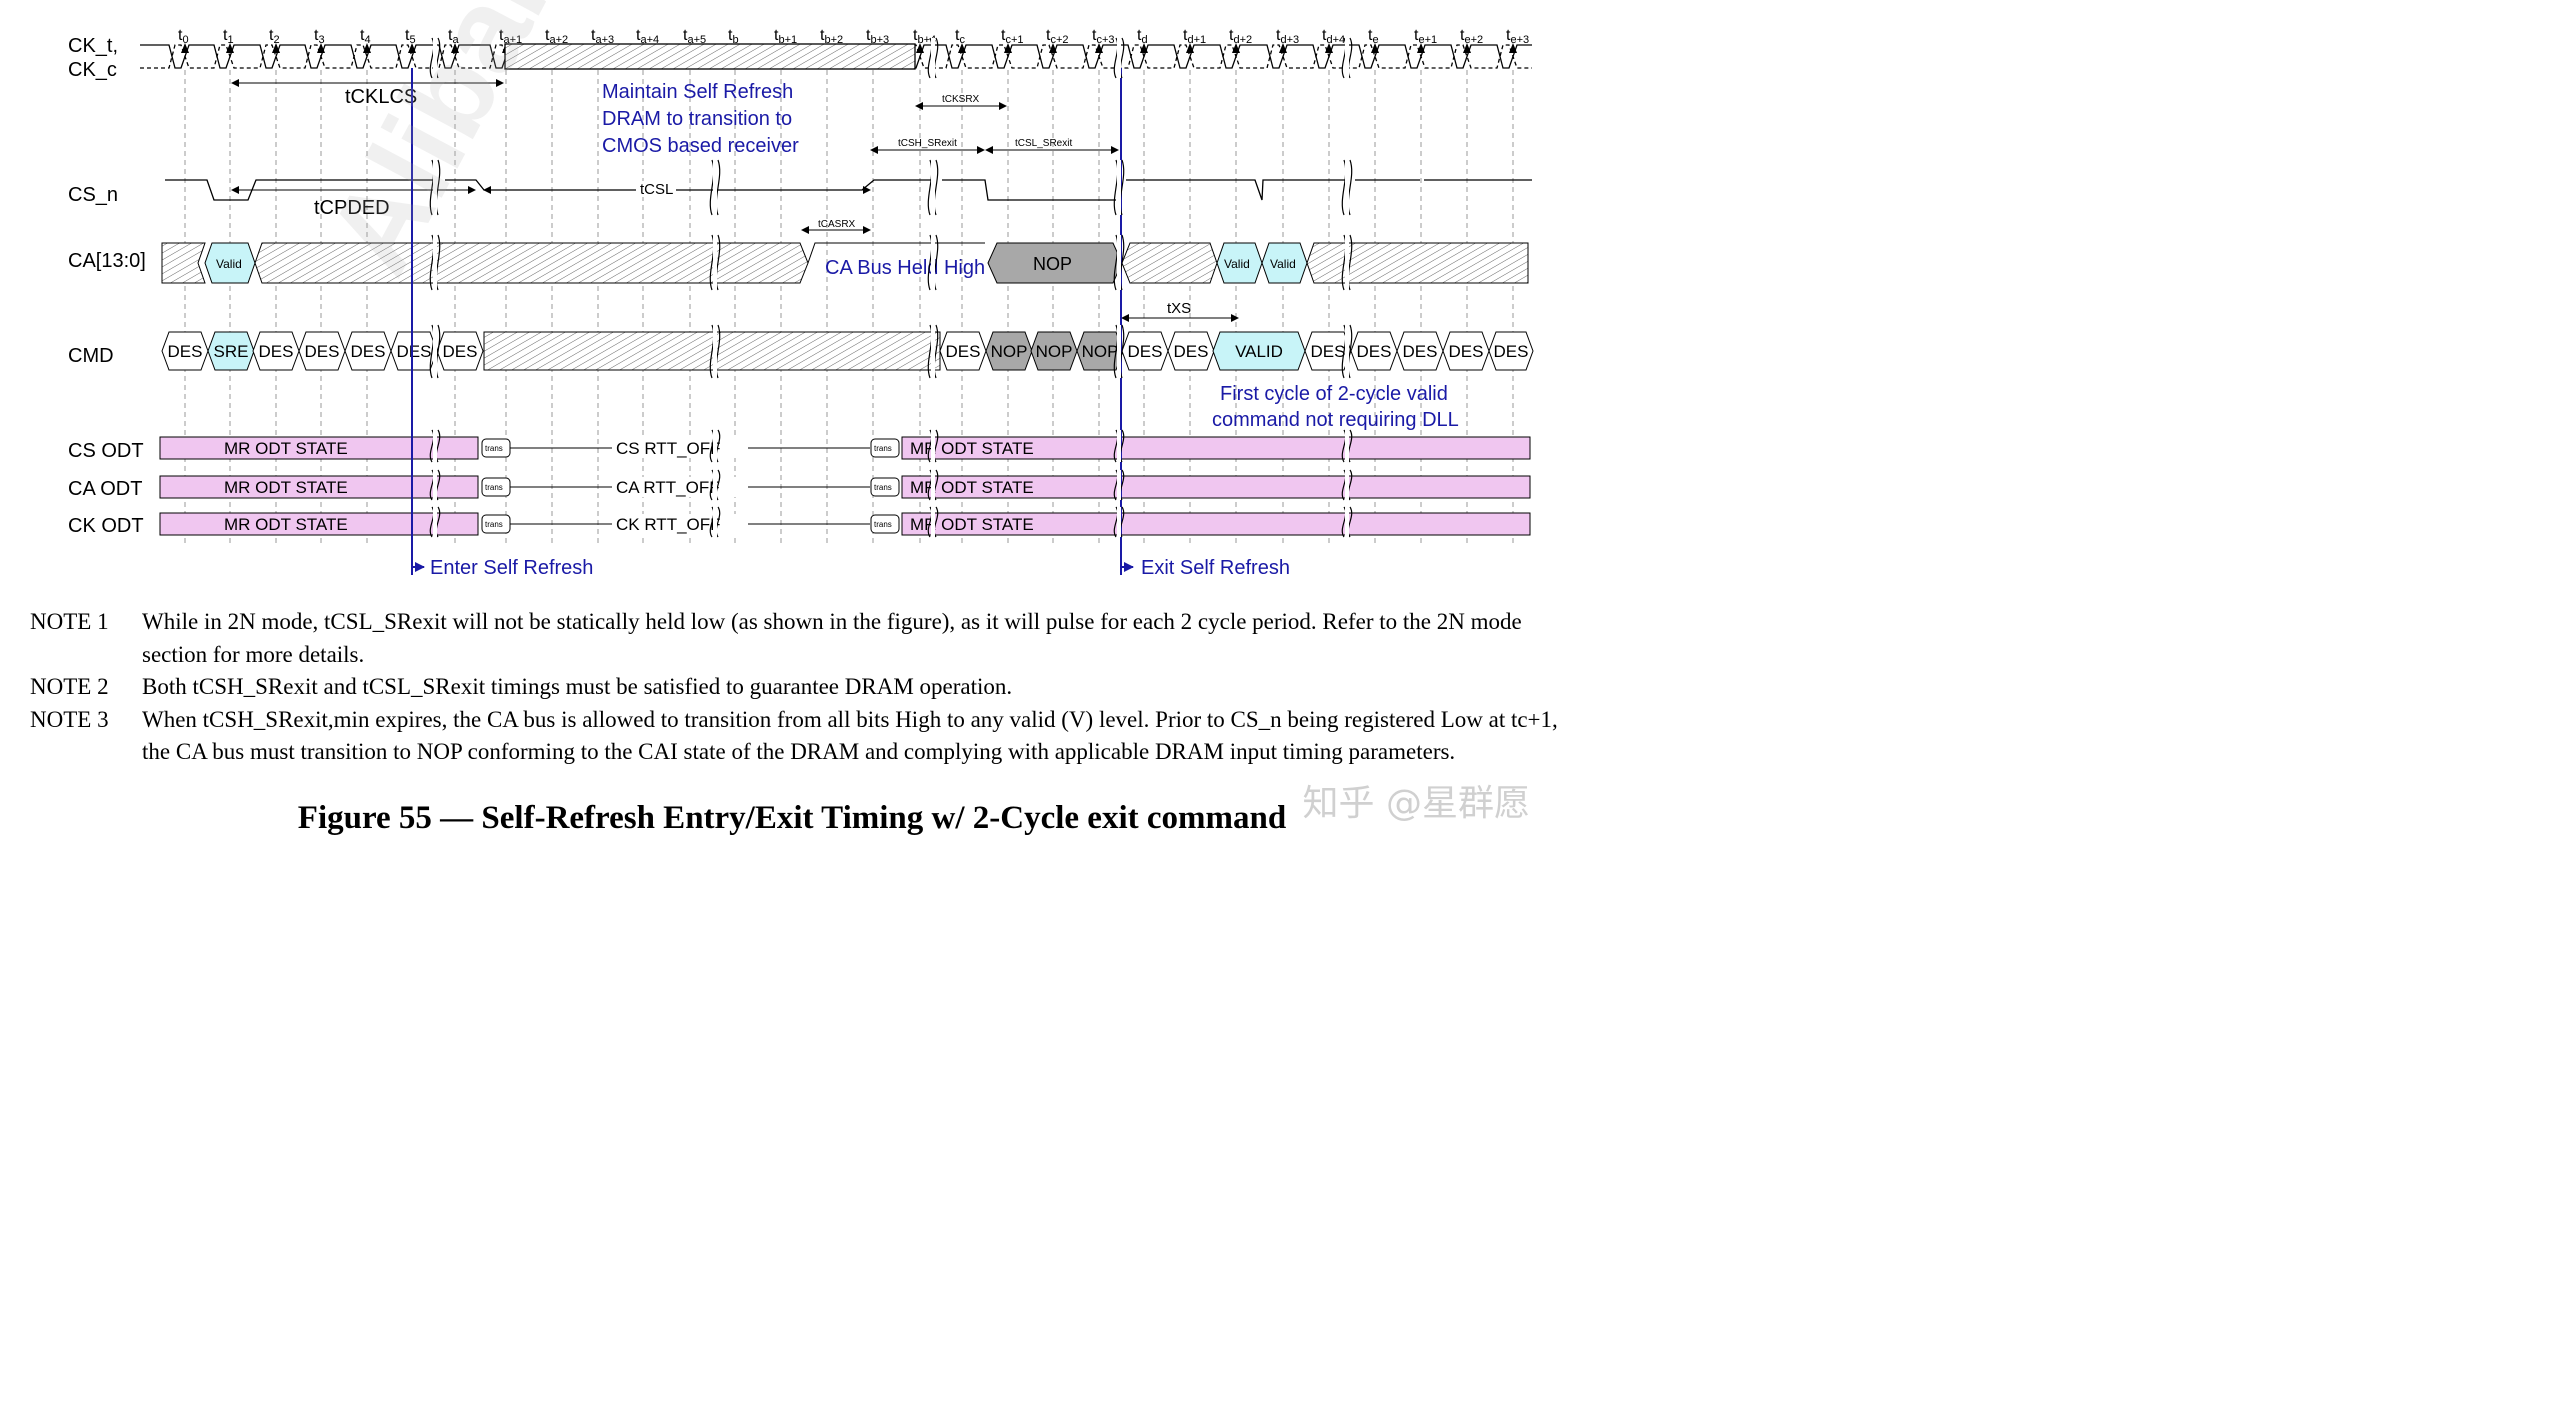 This screenshot has width=2572, height=1414. What do you see at coordinates (1334, 394) in the screenshot?
I see `first-cycle-text-1: First cycle of 2-cycle valid` at bounding box center [1334, 394].